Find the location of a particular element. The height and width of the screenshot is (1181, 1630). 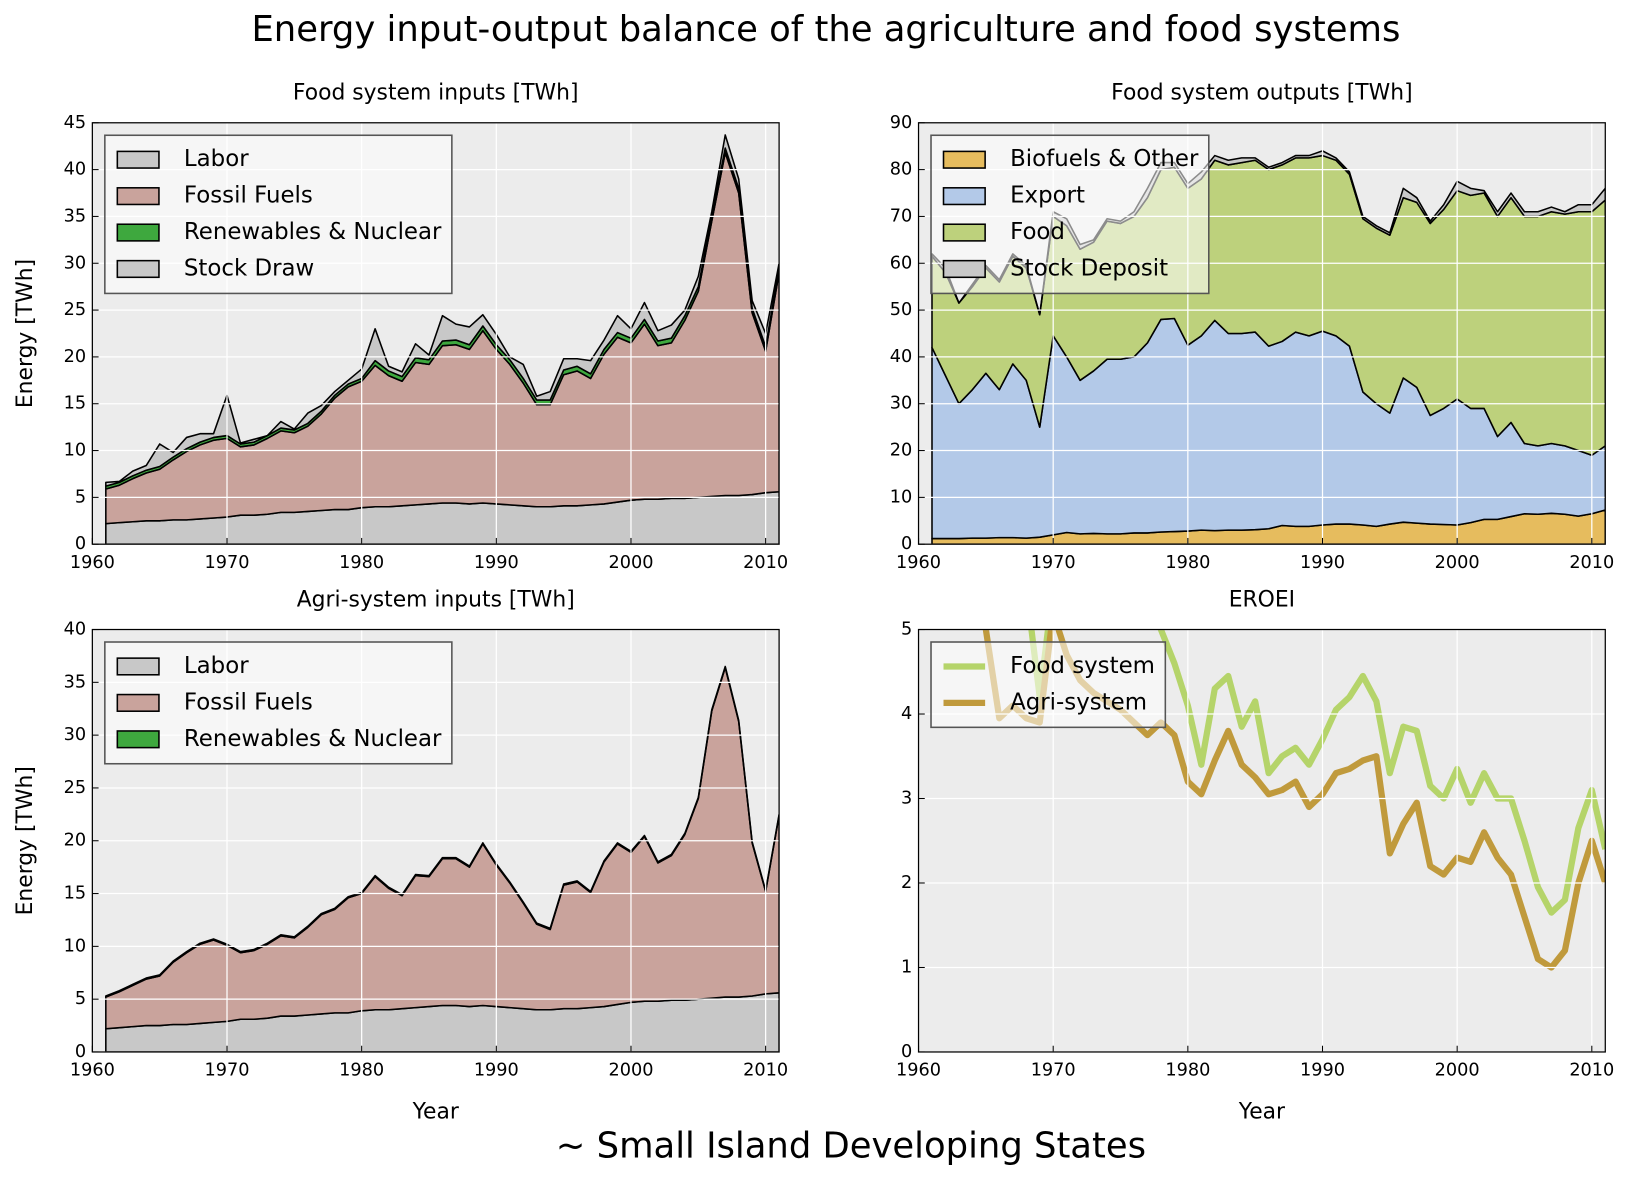

legend-label: Export is located at coordinates (1047, 196).